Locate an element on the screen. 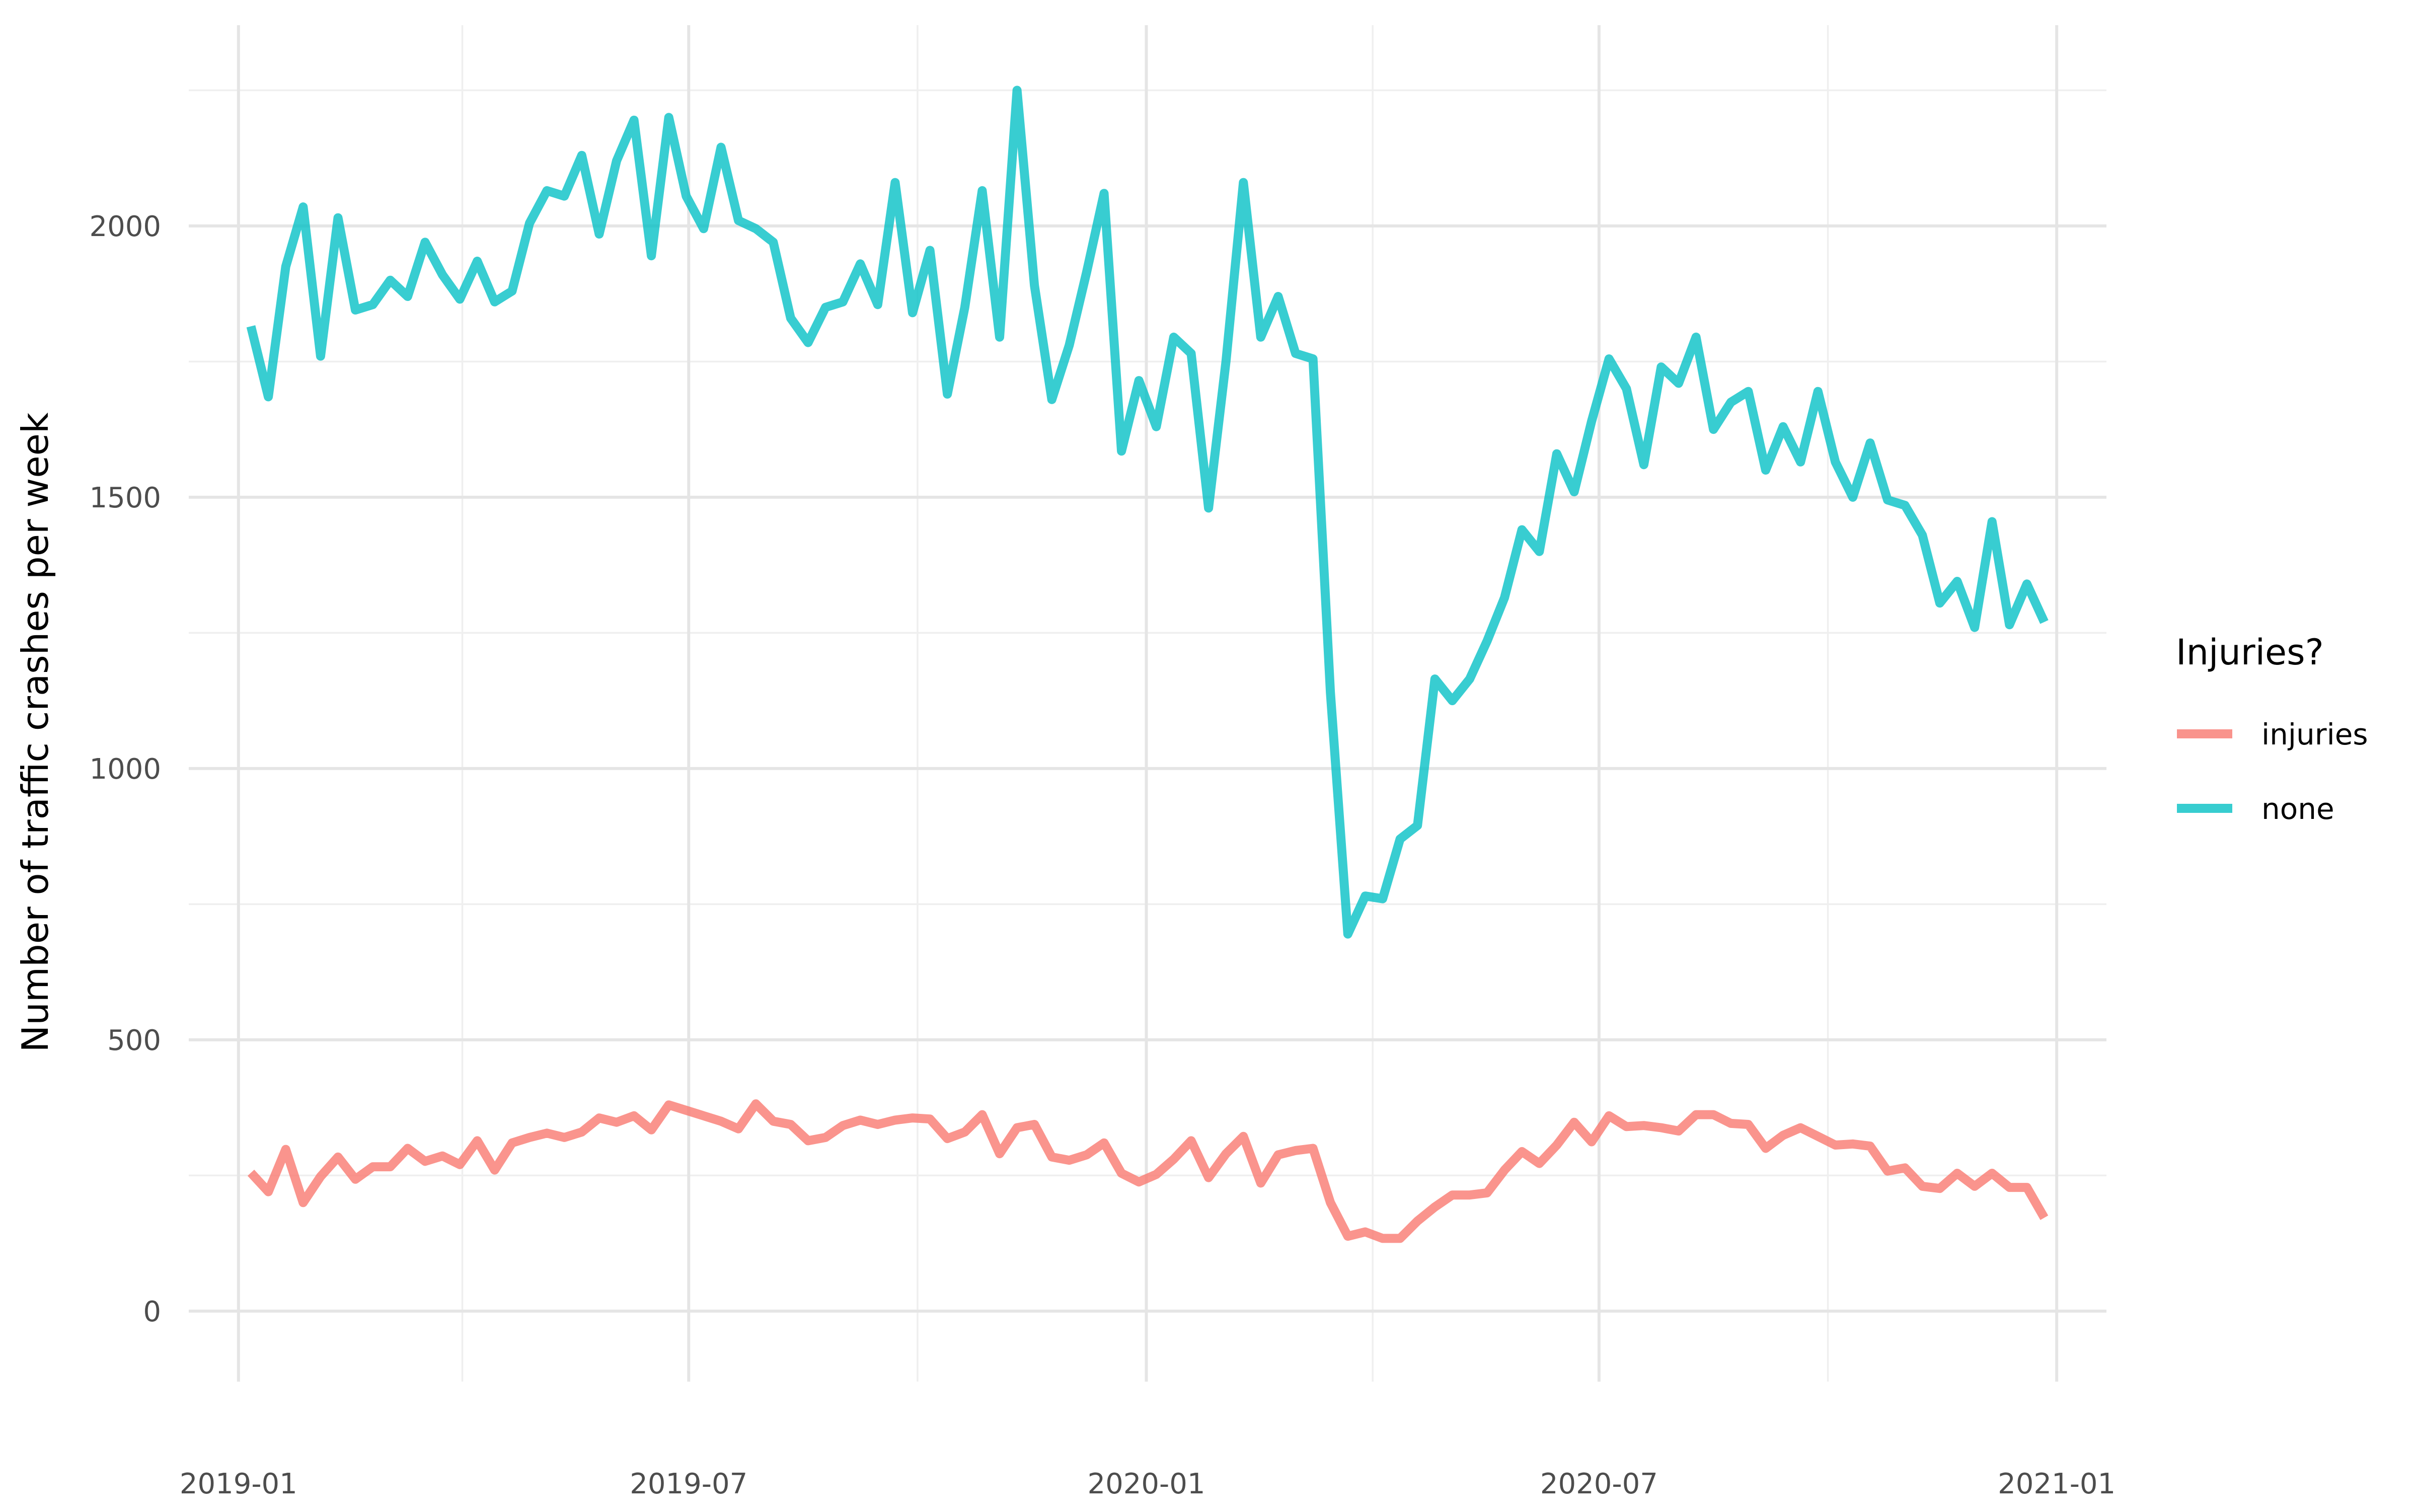 The width and height of the screenshot is (2416, 1512). y-tick-label: 0 is located at coordinates (152, 1312).